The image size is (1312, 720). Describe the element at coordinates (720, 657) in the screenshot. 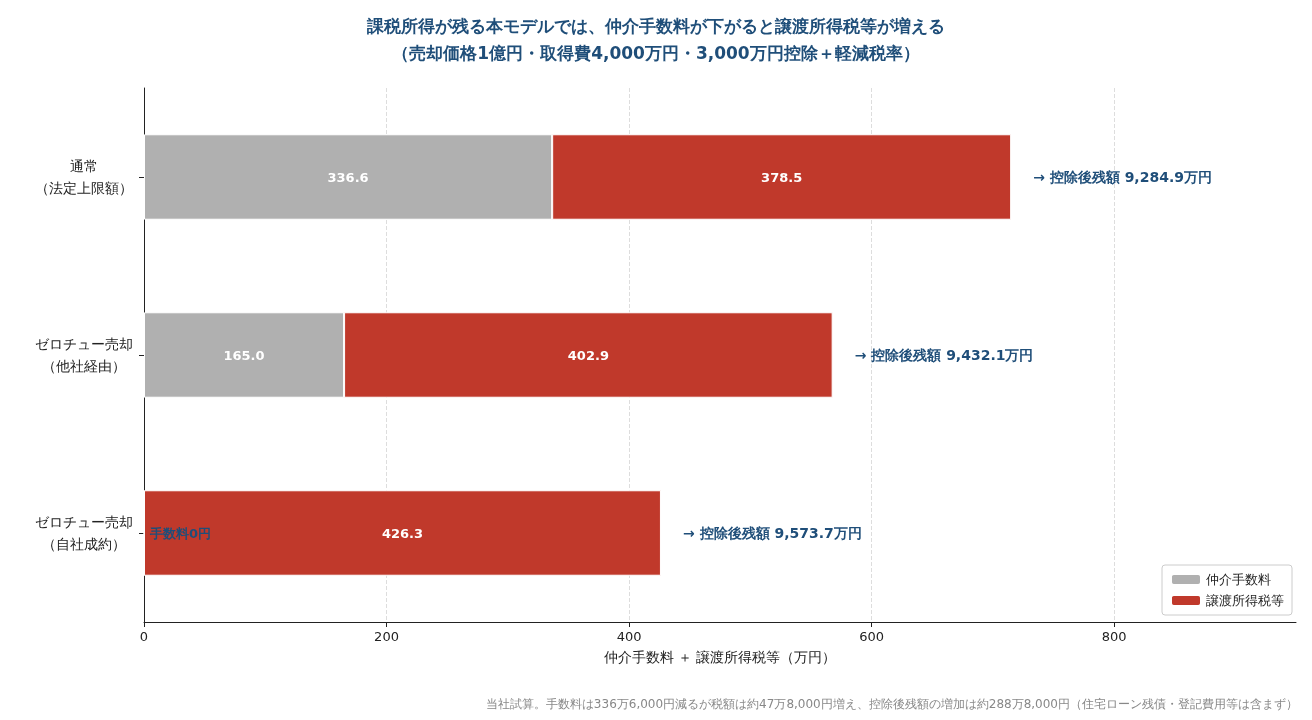

I see `x-axis-title: 仲介手数料 ＋ 譲渡所得税等（万円）` at that location.